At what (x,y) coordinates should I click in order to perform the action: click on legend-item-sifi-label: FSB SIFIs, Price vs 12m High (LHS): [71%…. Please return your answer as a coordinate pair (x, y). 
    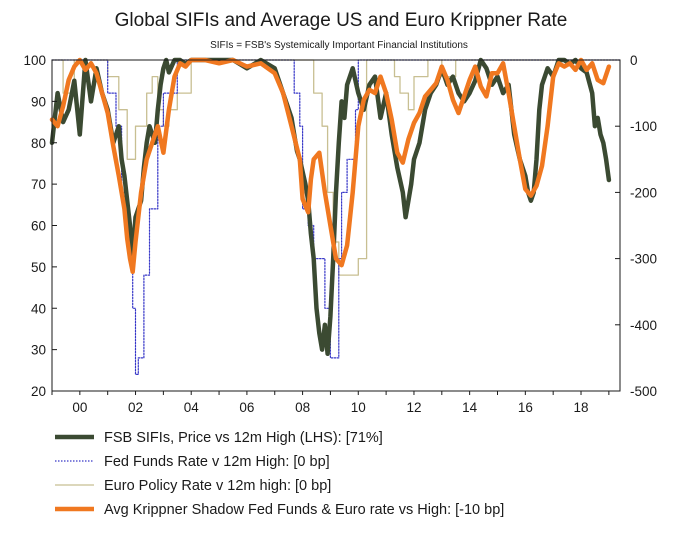
    Looking at the image, I should click on (243, 438).